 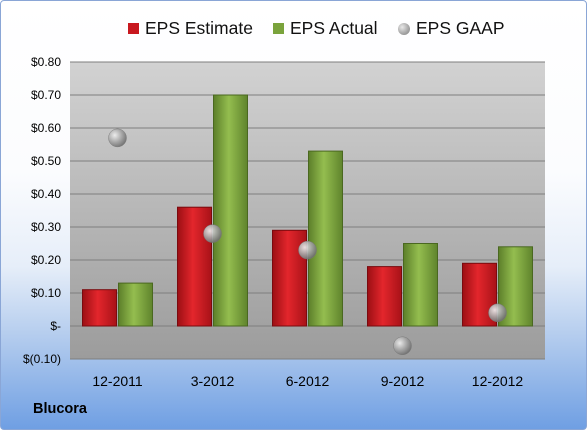 What do you see at coordinates (46, 293) in the screenshot?
I see `y-tick-label: $0.10` at bounding box center [46, 293].